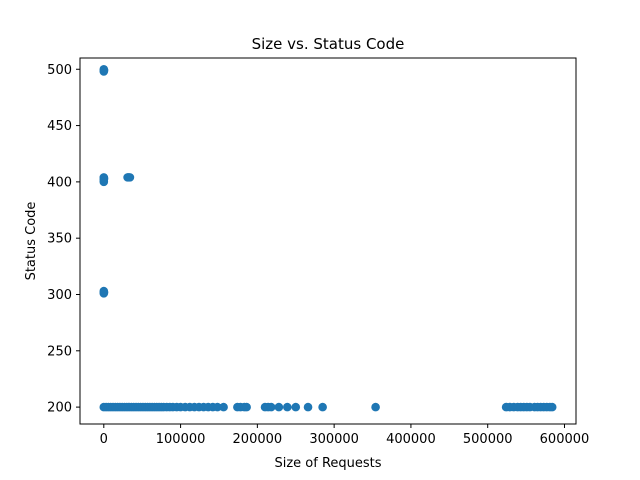  Describe the element at coordinates (181, 439) in the screenshot. I see `x-tick-label: 100000` at that location.